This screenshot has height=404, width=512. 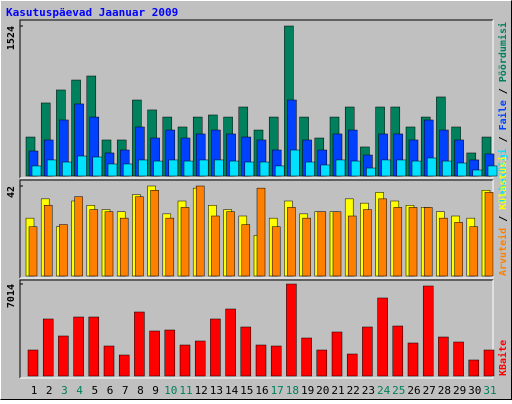 What do you see at coordinates (429, 390) in the screenshot?
I see `x-tick-label: 27` at bounding box center [429, 390].